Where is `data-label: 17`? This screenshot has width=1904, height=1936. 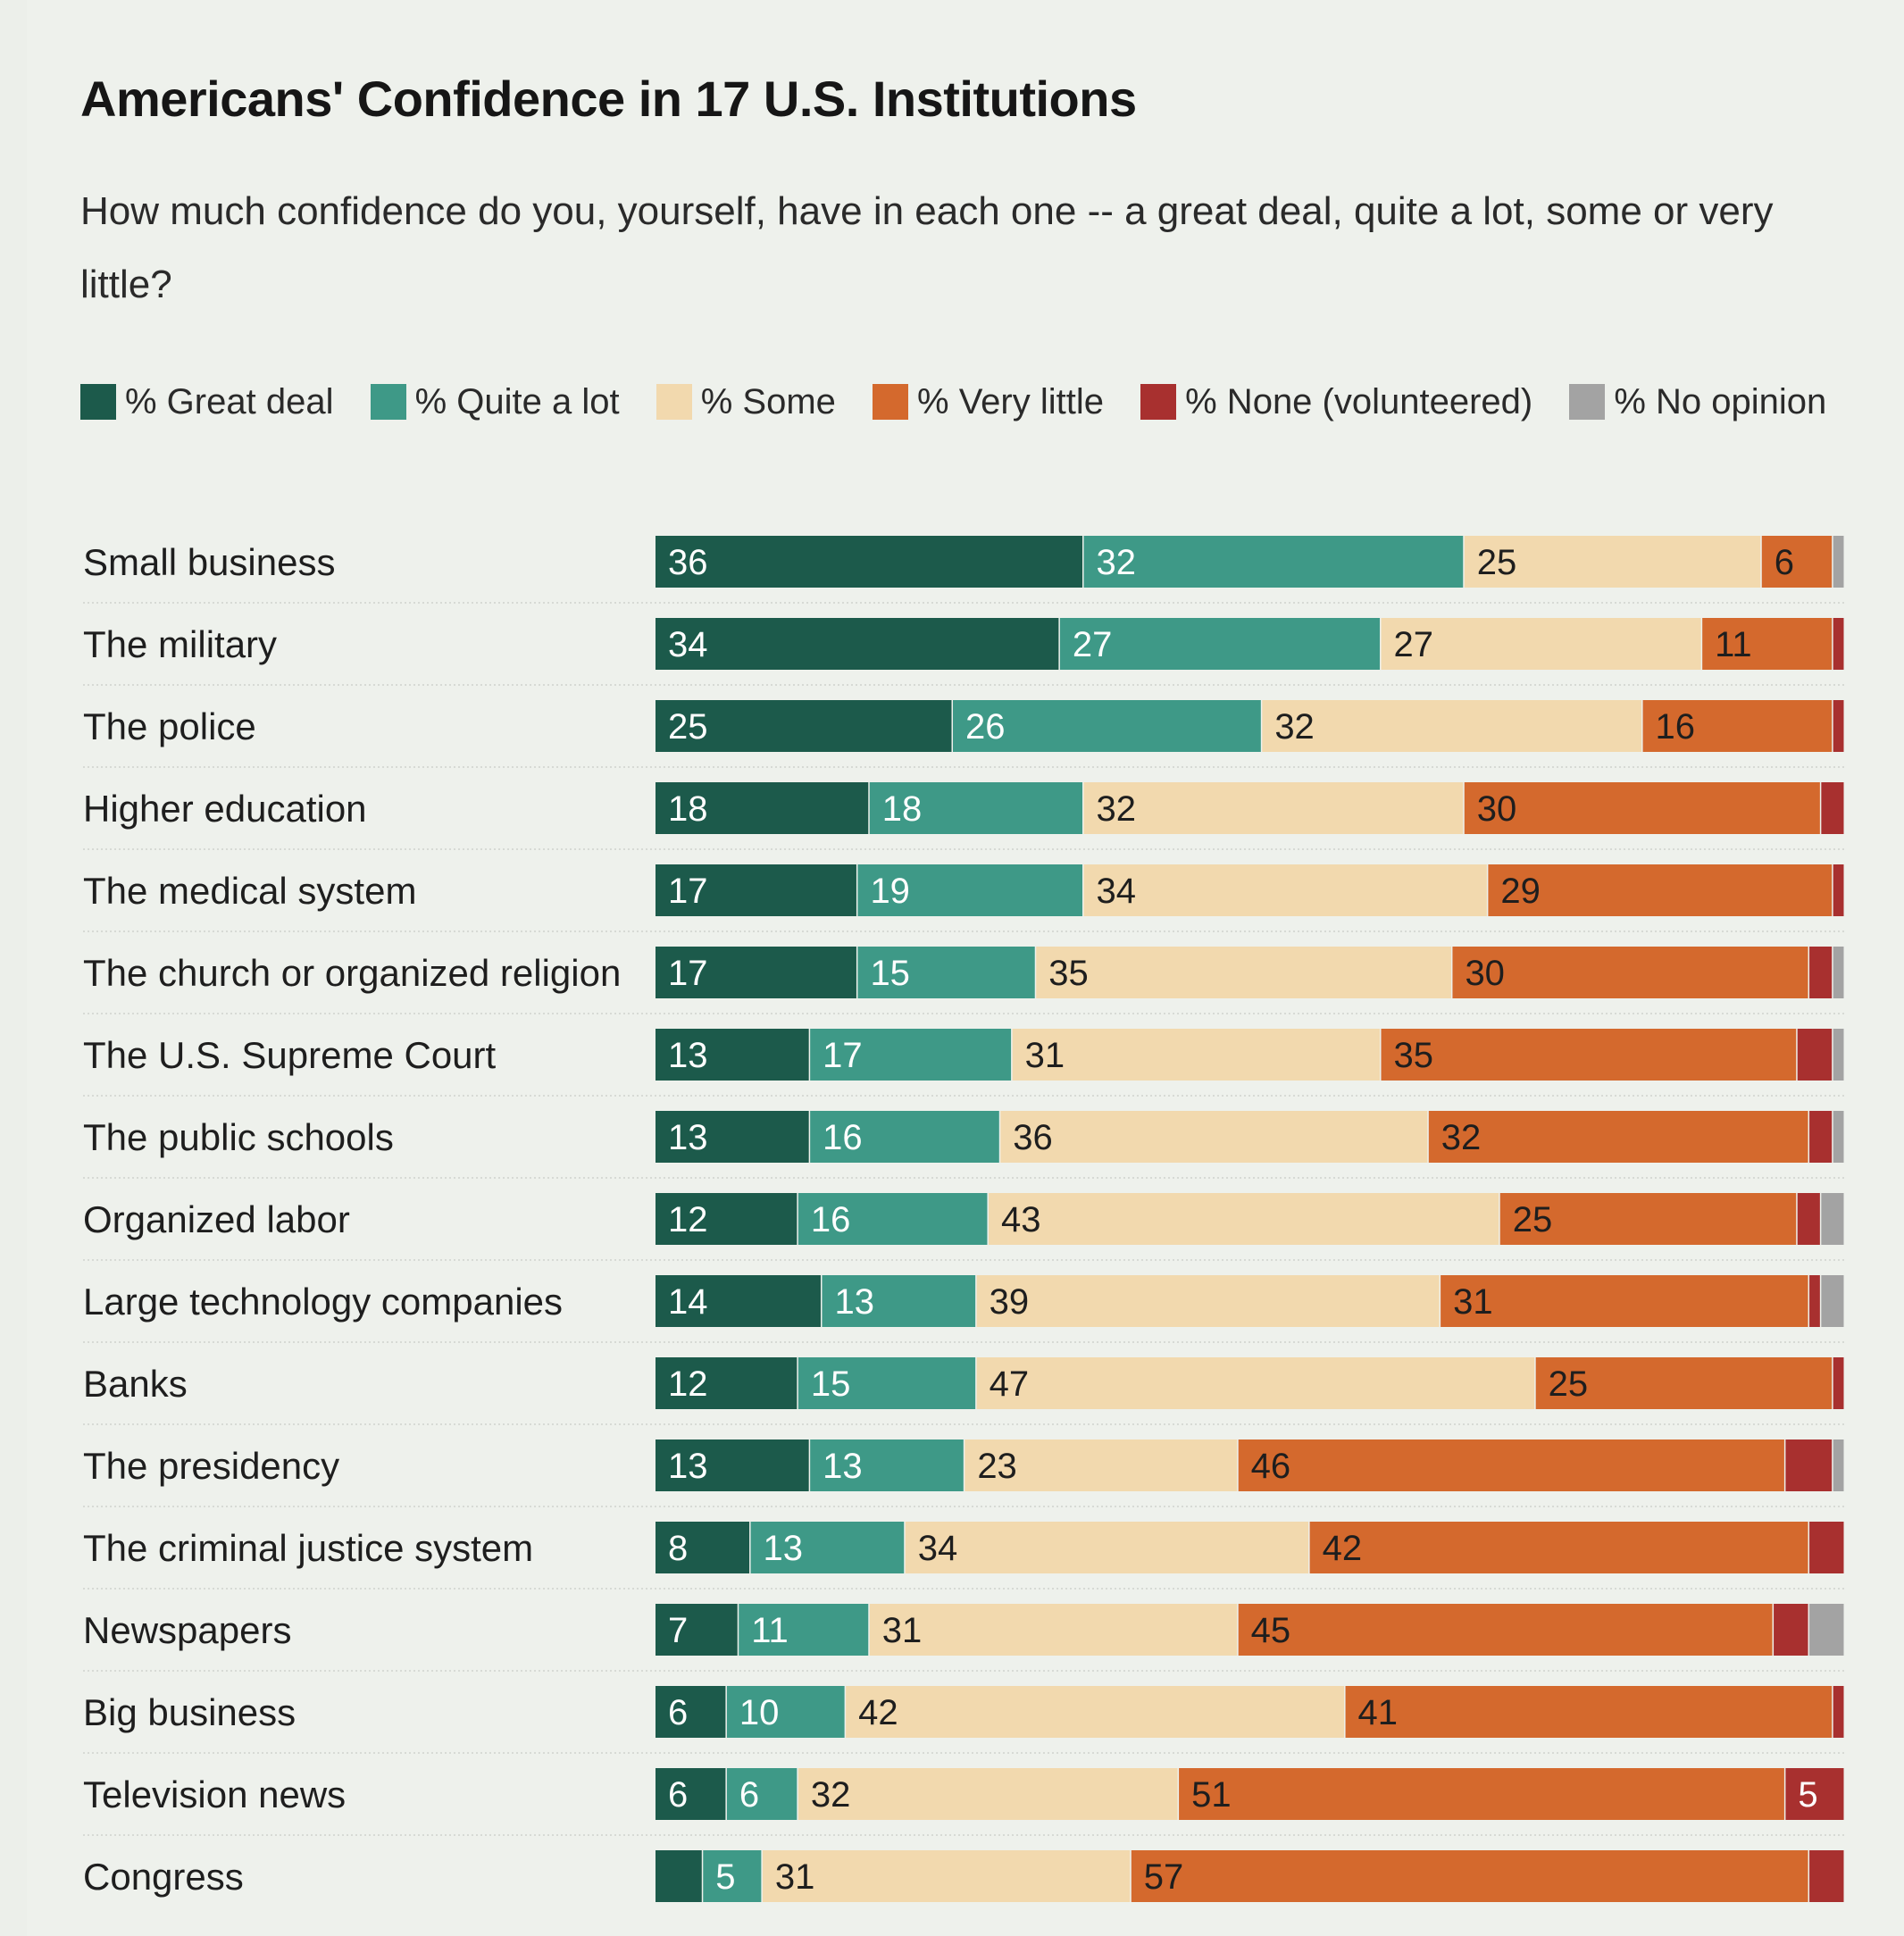 data-label: 17 is located at coordinates (843, 1055).